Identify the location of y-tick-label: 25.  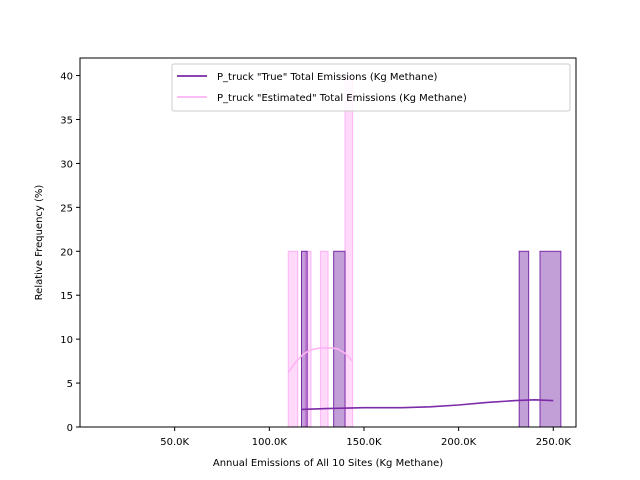
(66, 208).